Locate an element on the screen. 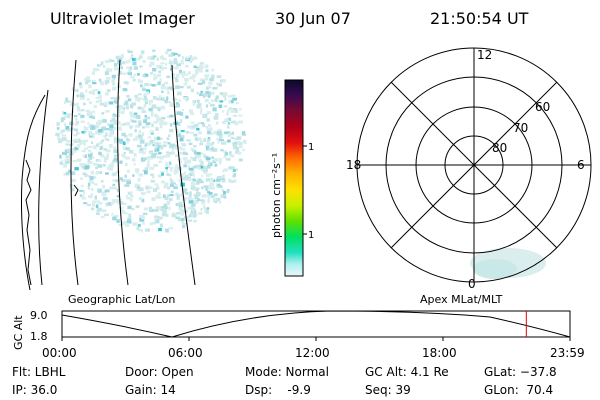  gain-info: Gain: 14 is located at coordinates (150, 390).